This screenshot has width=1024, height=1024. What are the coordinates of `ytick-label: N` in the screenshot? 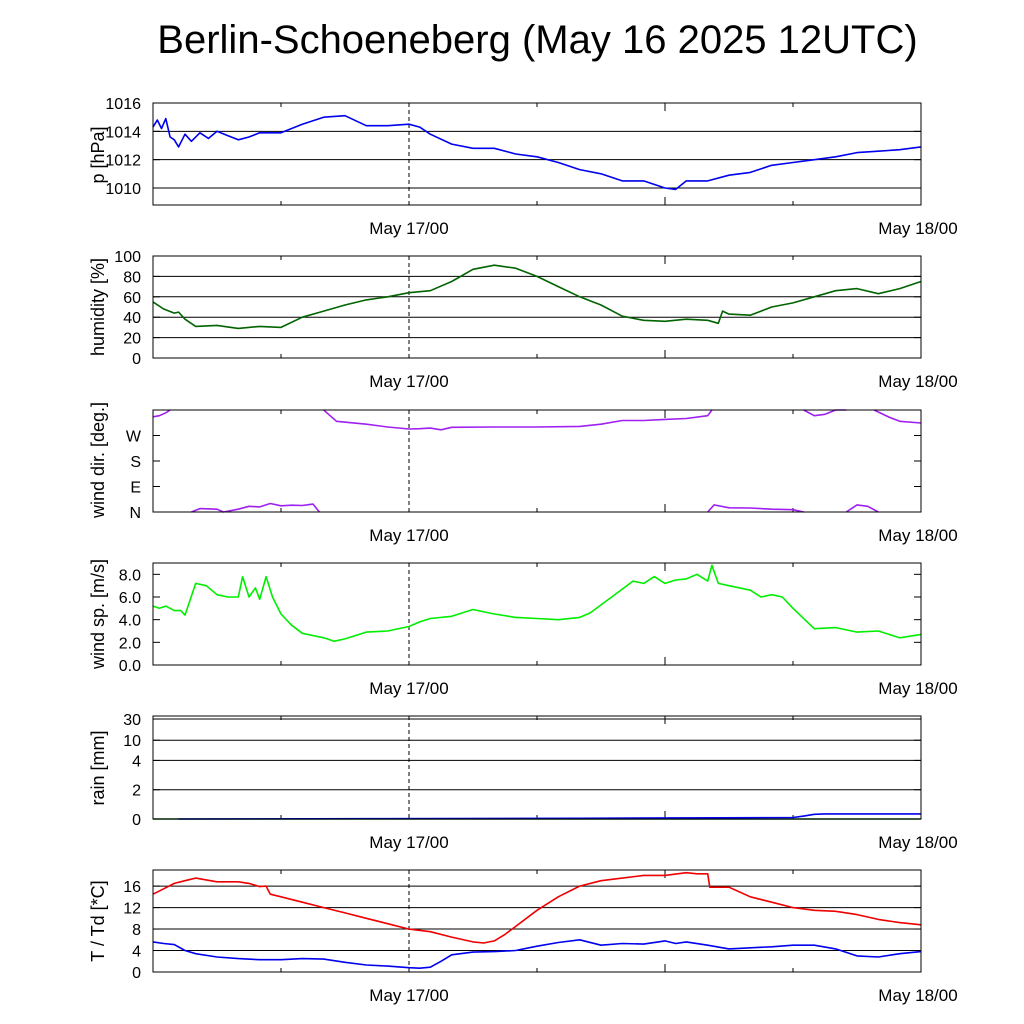 It's located at (135, 513).